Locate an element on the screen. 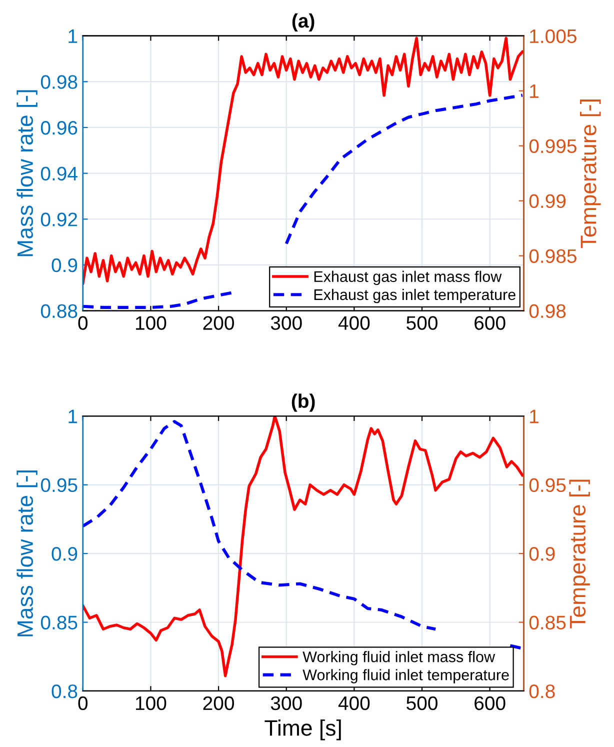 This screenshot has height=747, width=614. y-tick-label: 0.85 is located at coordinates (59, 623).